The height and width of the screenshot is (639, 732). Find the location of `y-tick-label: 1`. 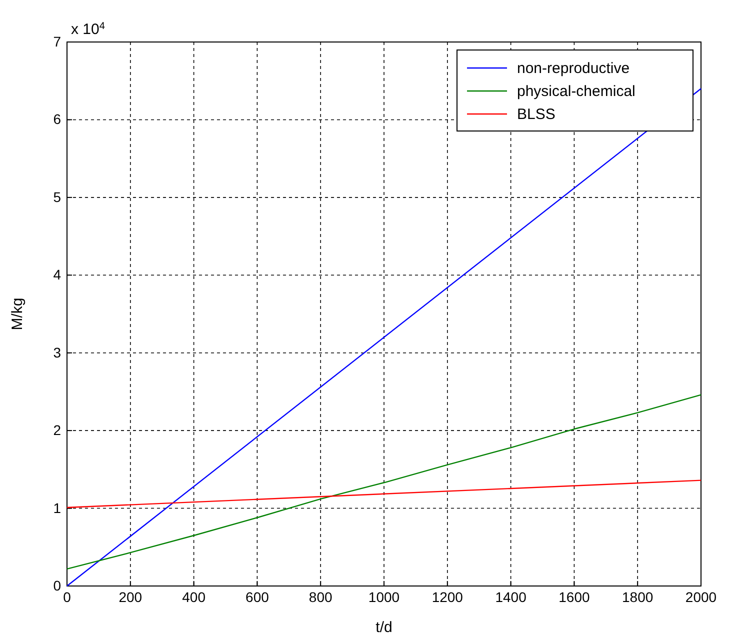

y-tick-label: 1 is located at coordinates (57, 508).